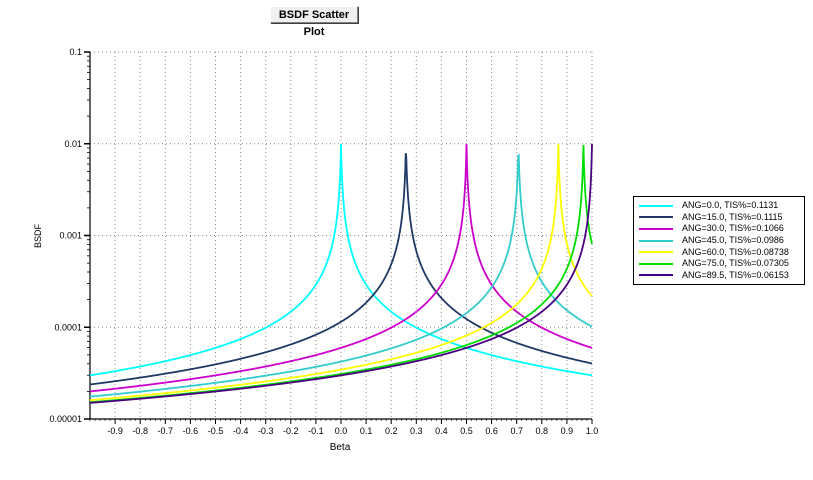 This screenshot has width=813, height=480. What do you see at coordinates (466, 431) in the screenshot?
I see `x-tick-label: 0.5` at bounding box center [466, 431].